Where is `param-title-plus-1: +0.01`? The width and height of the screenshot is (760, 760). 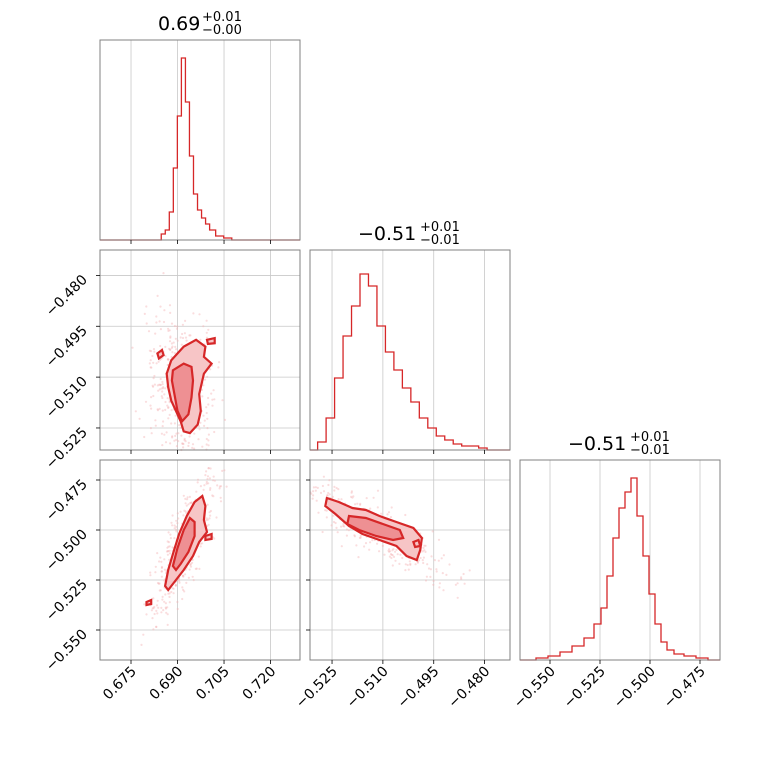
param-title-plus-1: +0.01 is located at coordinates (440, 227).